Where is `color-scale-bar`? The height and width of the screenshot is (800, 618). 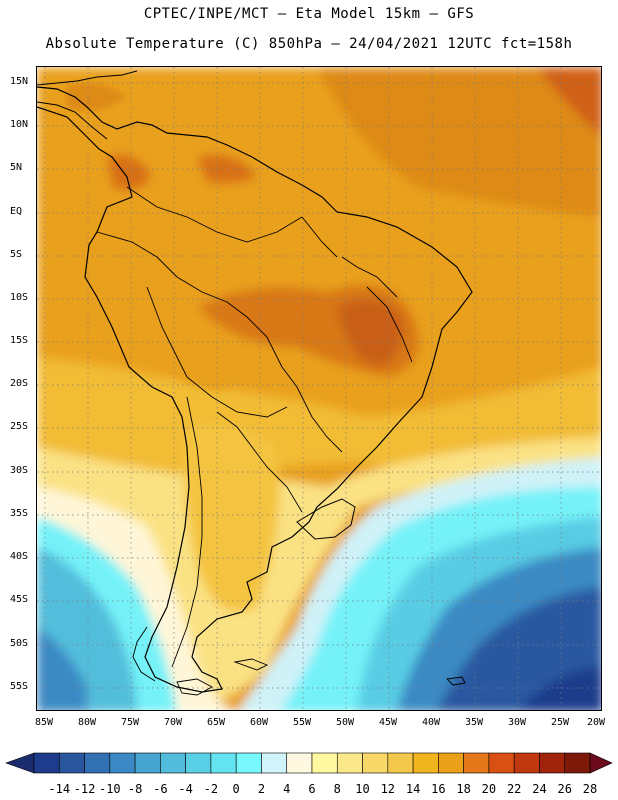
color-scale-bar is located at coordinates (309, 763).